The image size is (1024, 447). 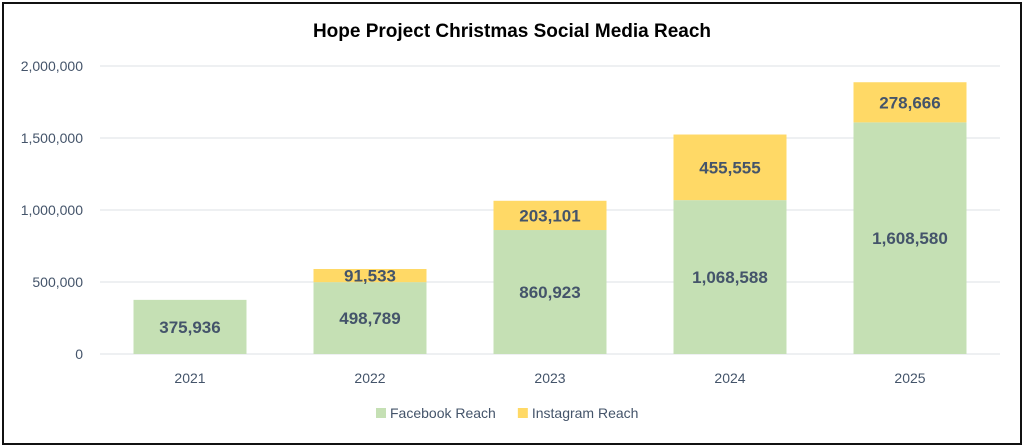 What do you see at coordinates (729, 378) in the screenshot?
I see `x-tick-label: 2024` at bounding box center [729, 378].